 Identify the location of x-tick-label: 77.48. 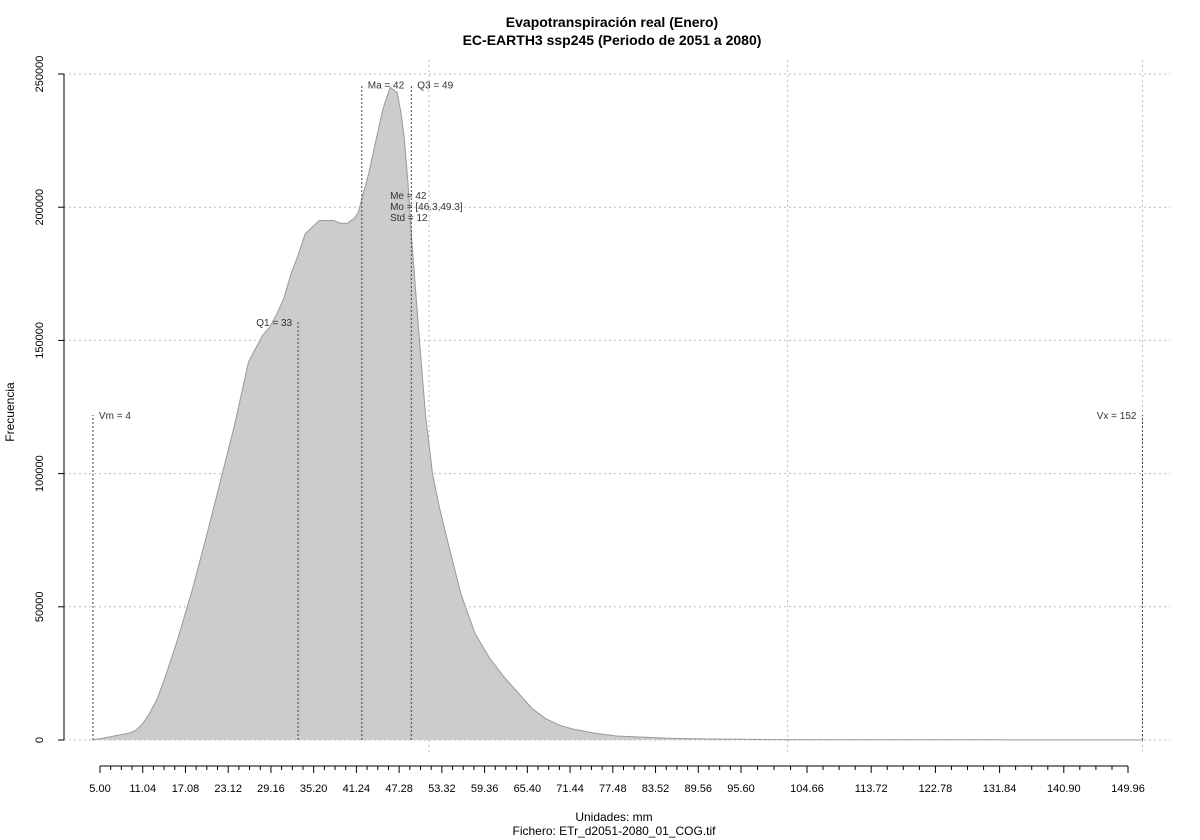
(613, 789).